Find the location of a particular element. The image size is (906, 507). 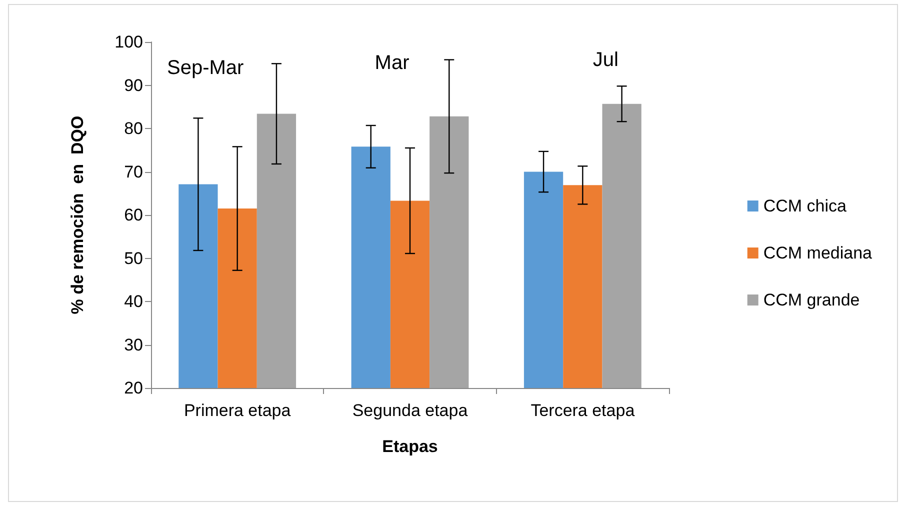

x-axis-title: Etapas is located at coordinates (410, 446).